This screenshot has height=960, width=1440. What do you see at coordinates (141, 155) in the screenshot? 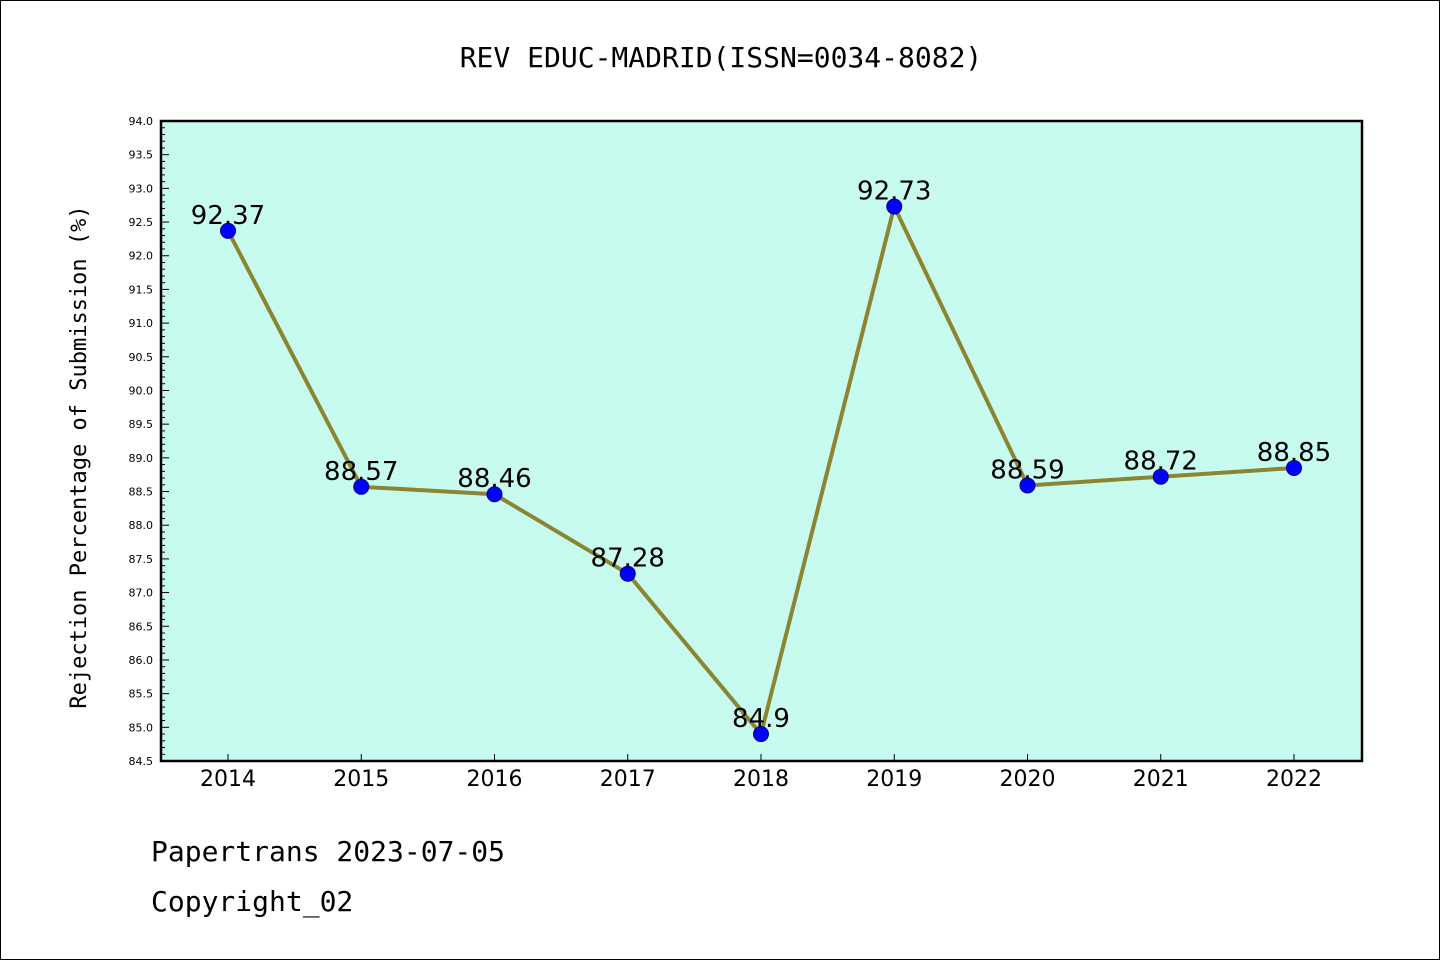
I see `y-tick-label: 93.5` at bounding box center [141, 155].